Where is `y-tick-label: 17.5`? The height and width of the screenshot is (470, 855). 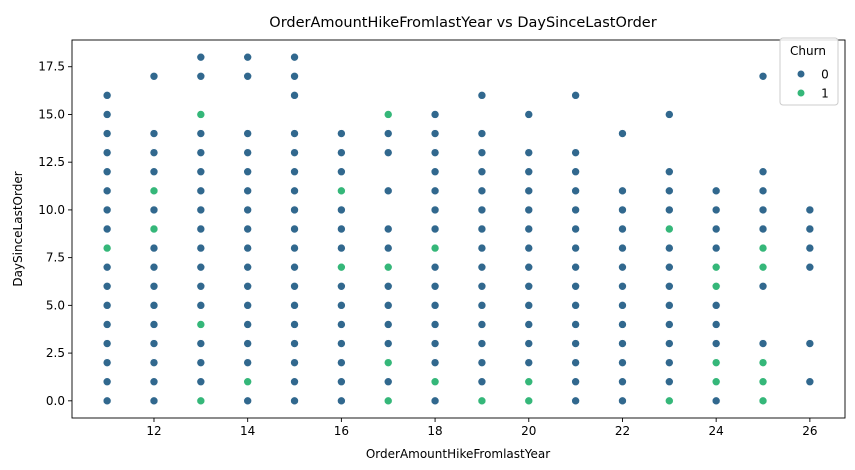 y-tick-label: 17.5 is located at coordinates (51, 67).